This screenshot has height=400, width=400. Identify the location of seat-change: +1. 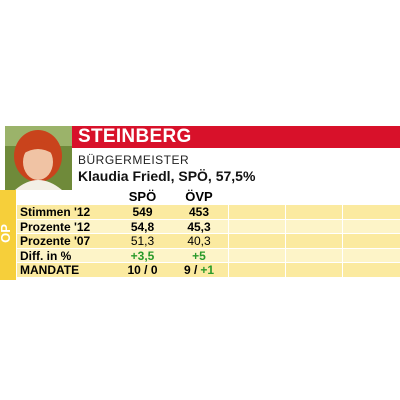
(207, 270).